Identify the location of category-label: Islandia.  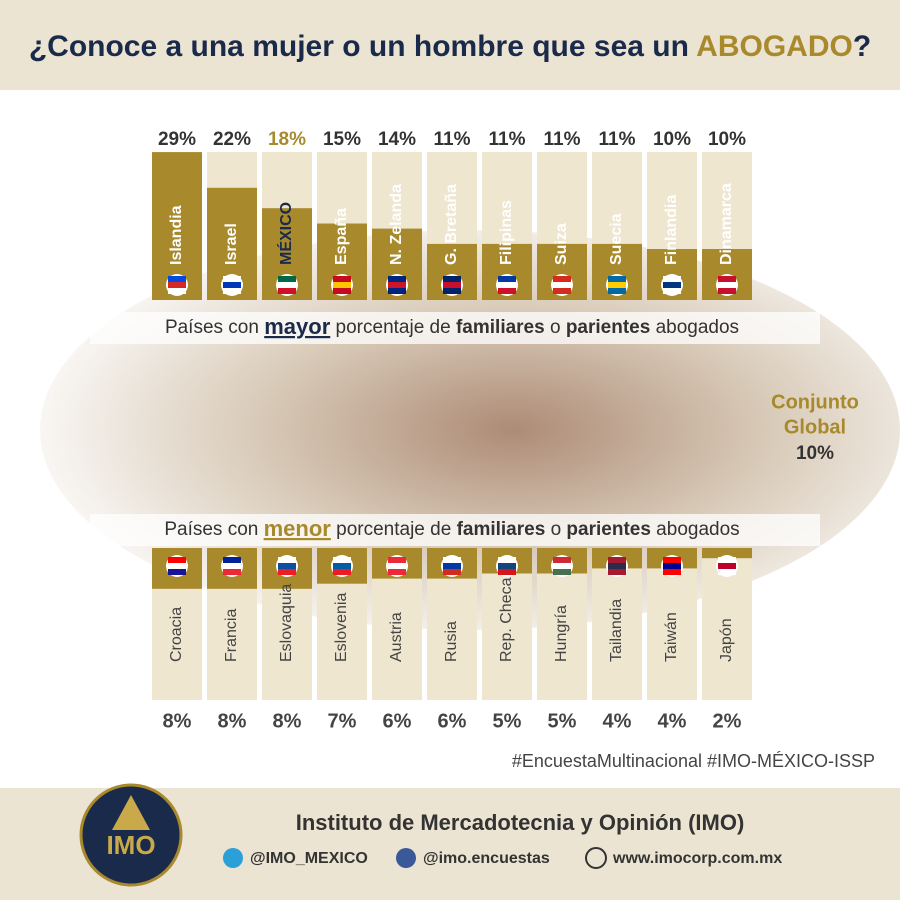
(176, 235).